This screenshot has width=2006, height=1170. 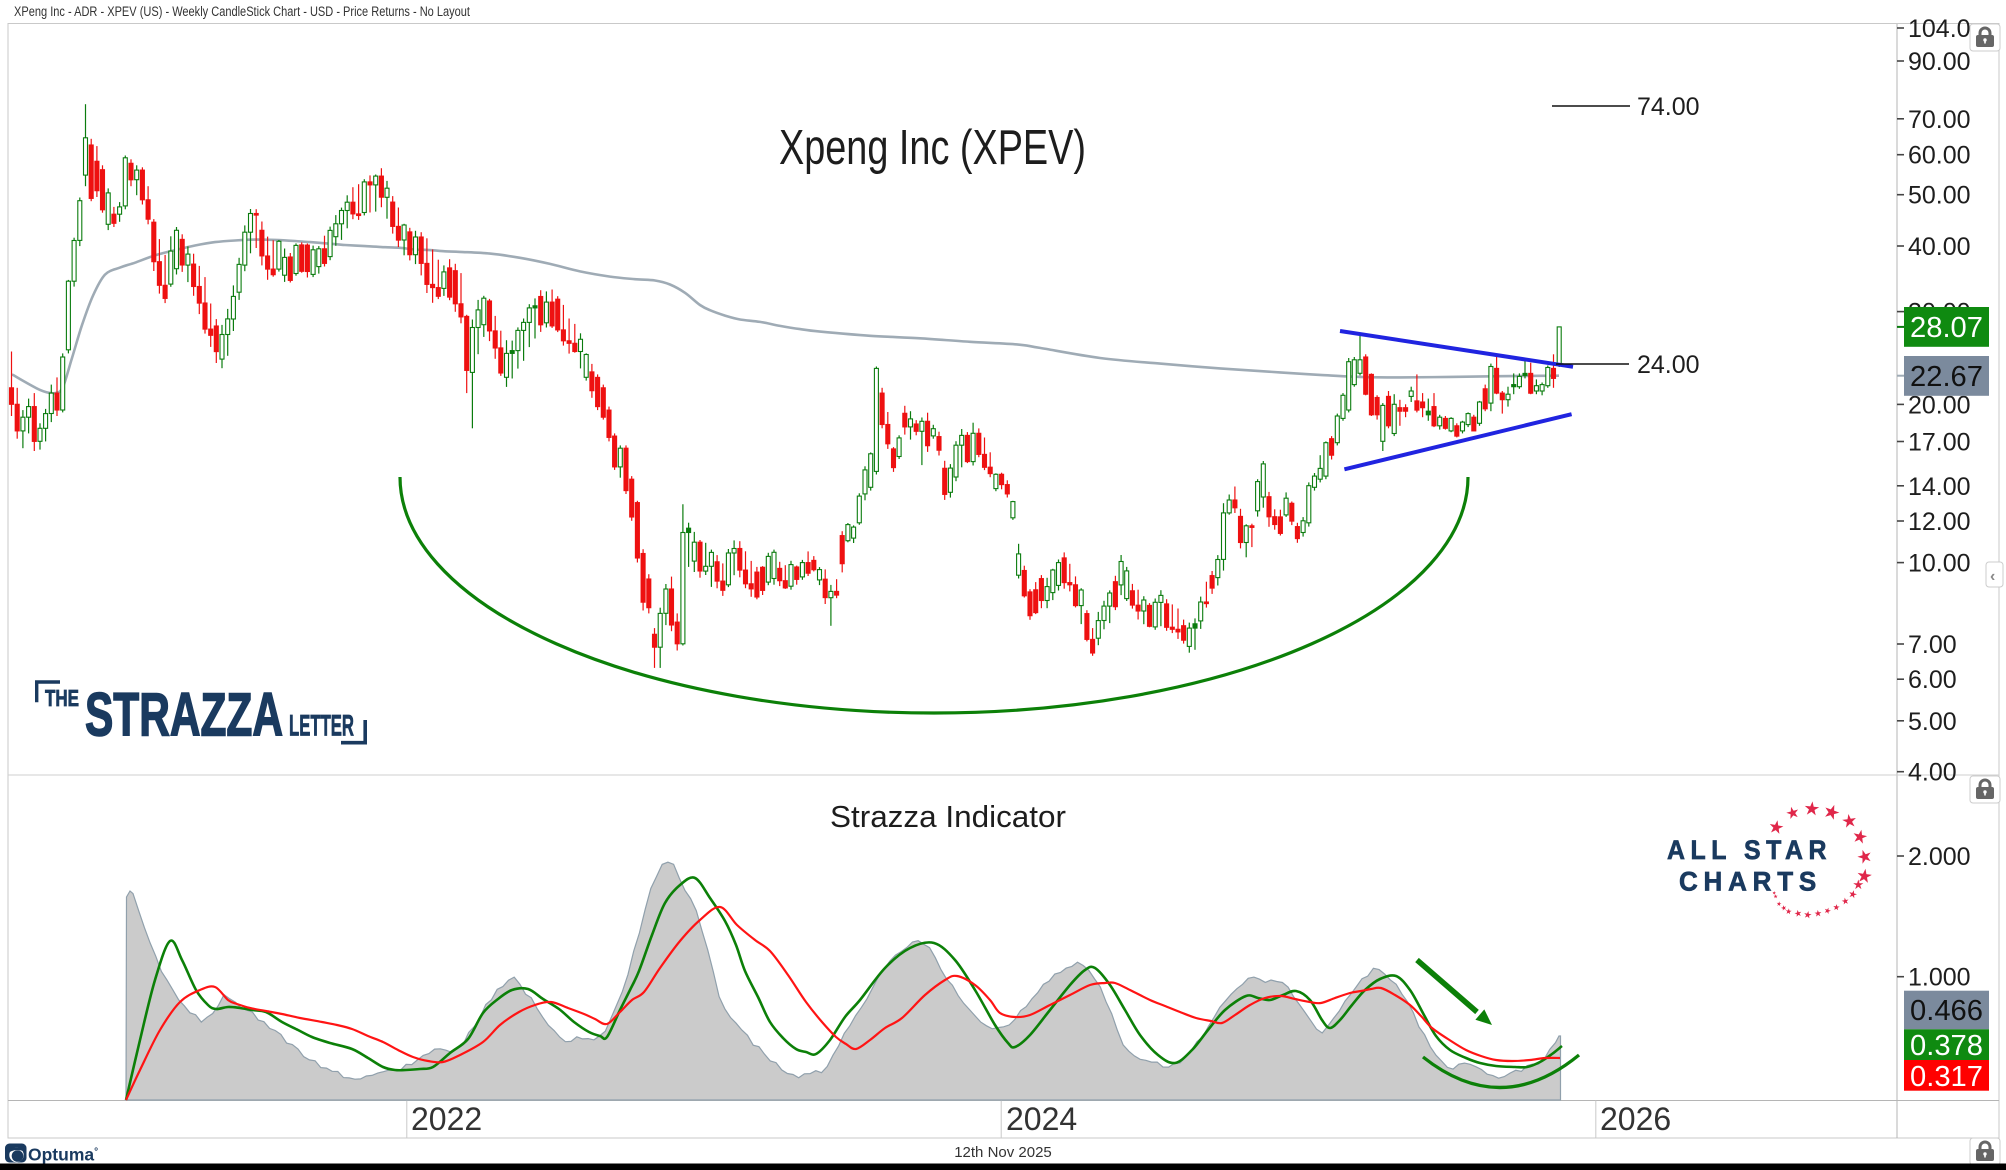 I want to click on svg-text: ALL STAR, so click(x=1749, y=850).